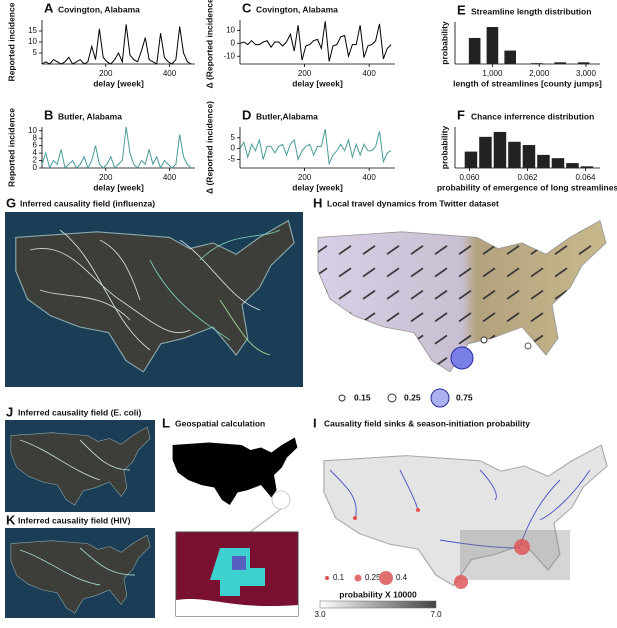 This screenshot has height=628, width=617. I want to click on legend-label: 0.4, so click(402, 577).